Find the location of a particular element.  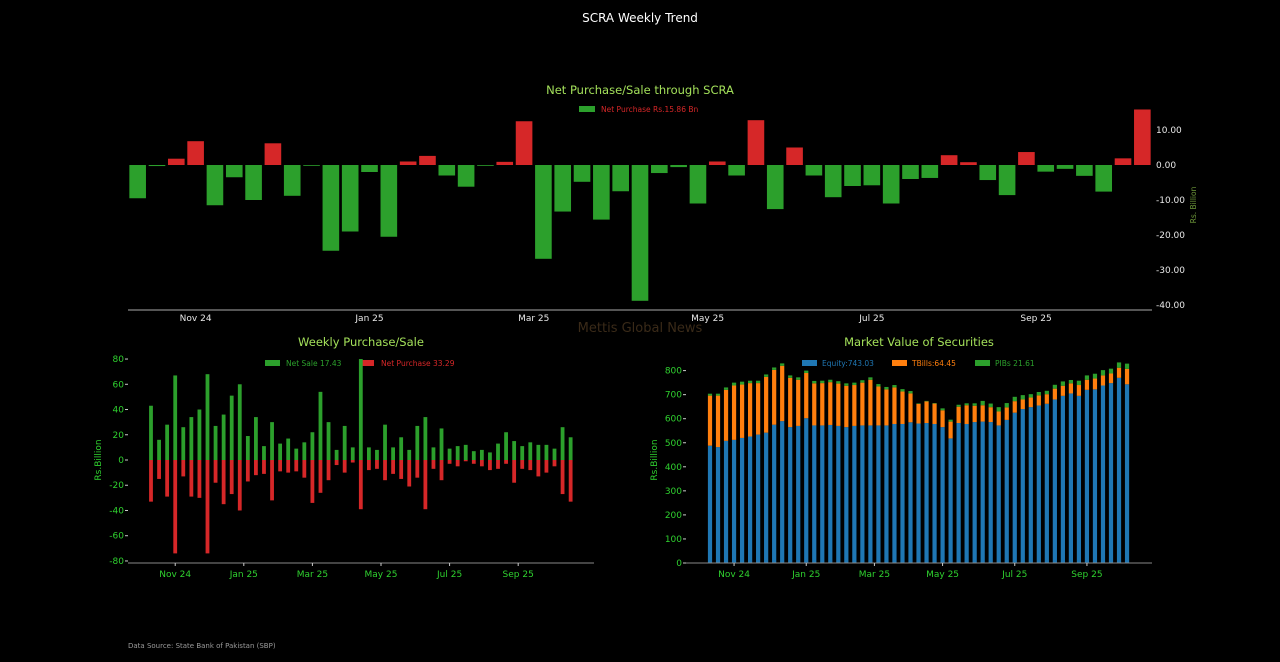

y-tick-label: 10.00 is located at coordinates (1169, 131).